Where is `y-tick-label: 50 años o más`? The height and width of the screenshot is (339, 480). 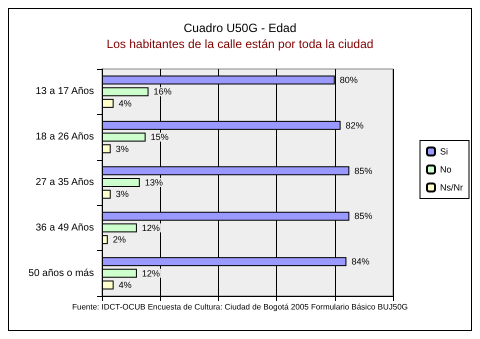 y-tick-label: 50 años o más is located at coordinates (61, 273).